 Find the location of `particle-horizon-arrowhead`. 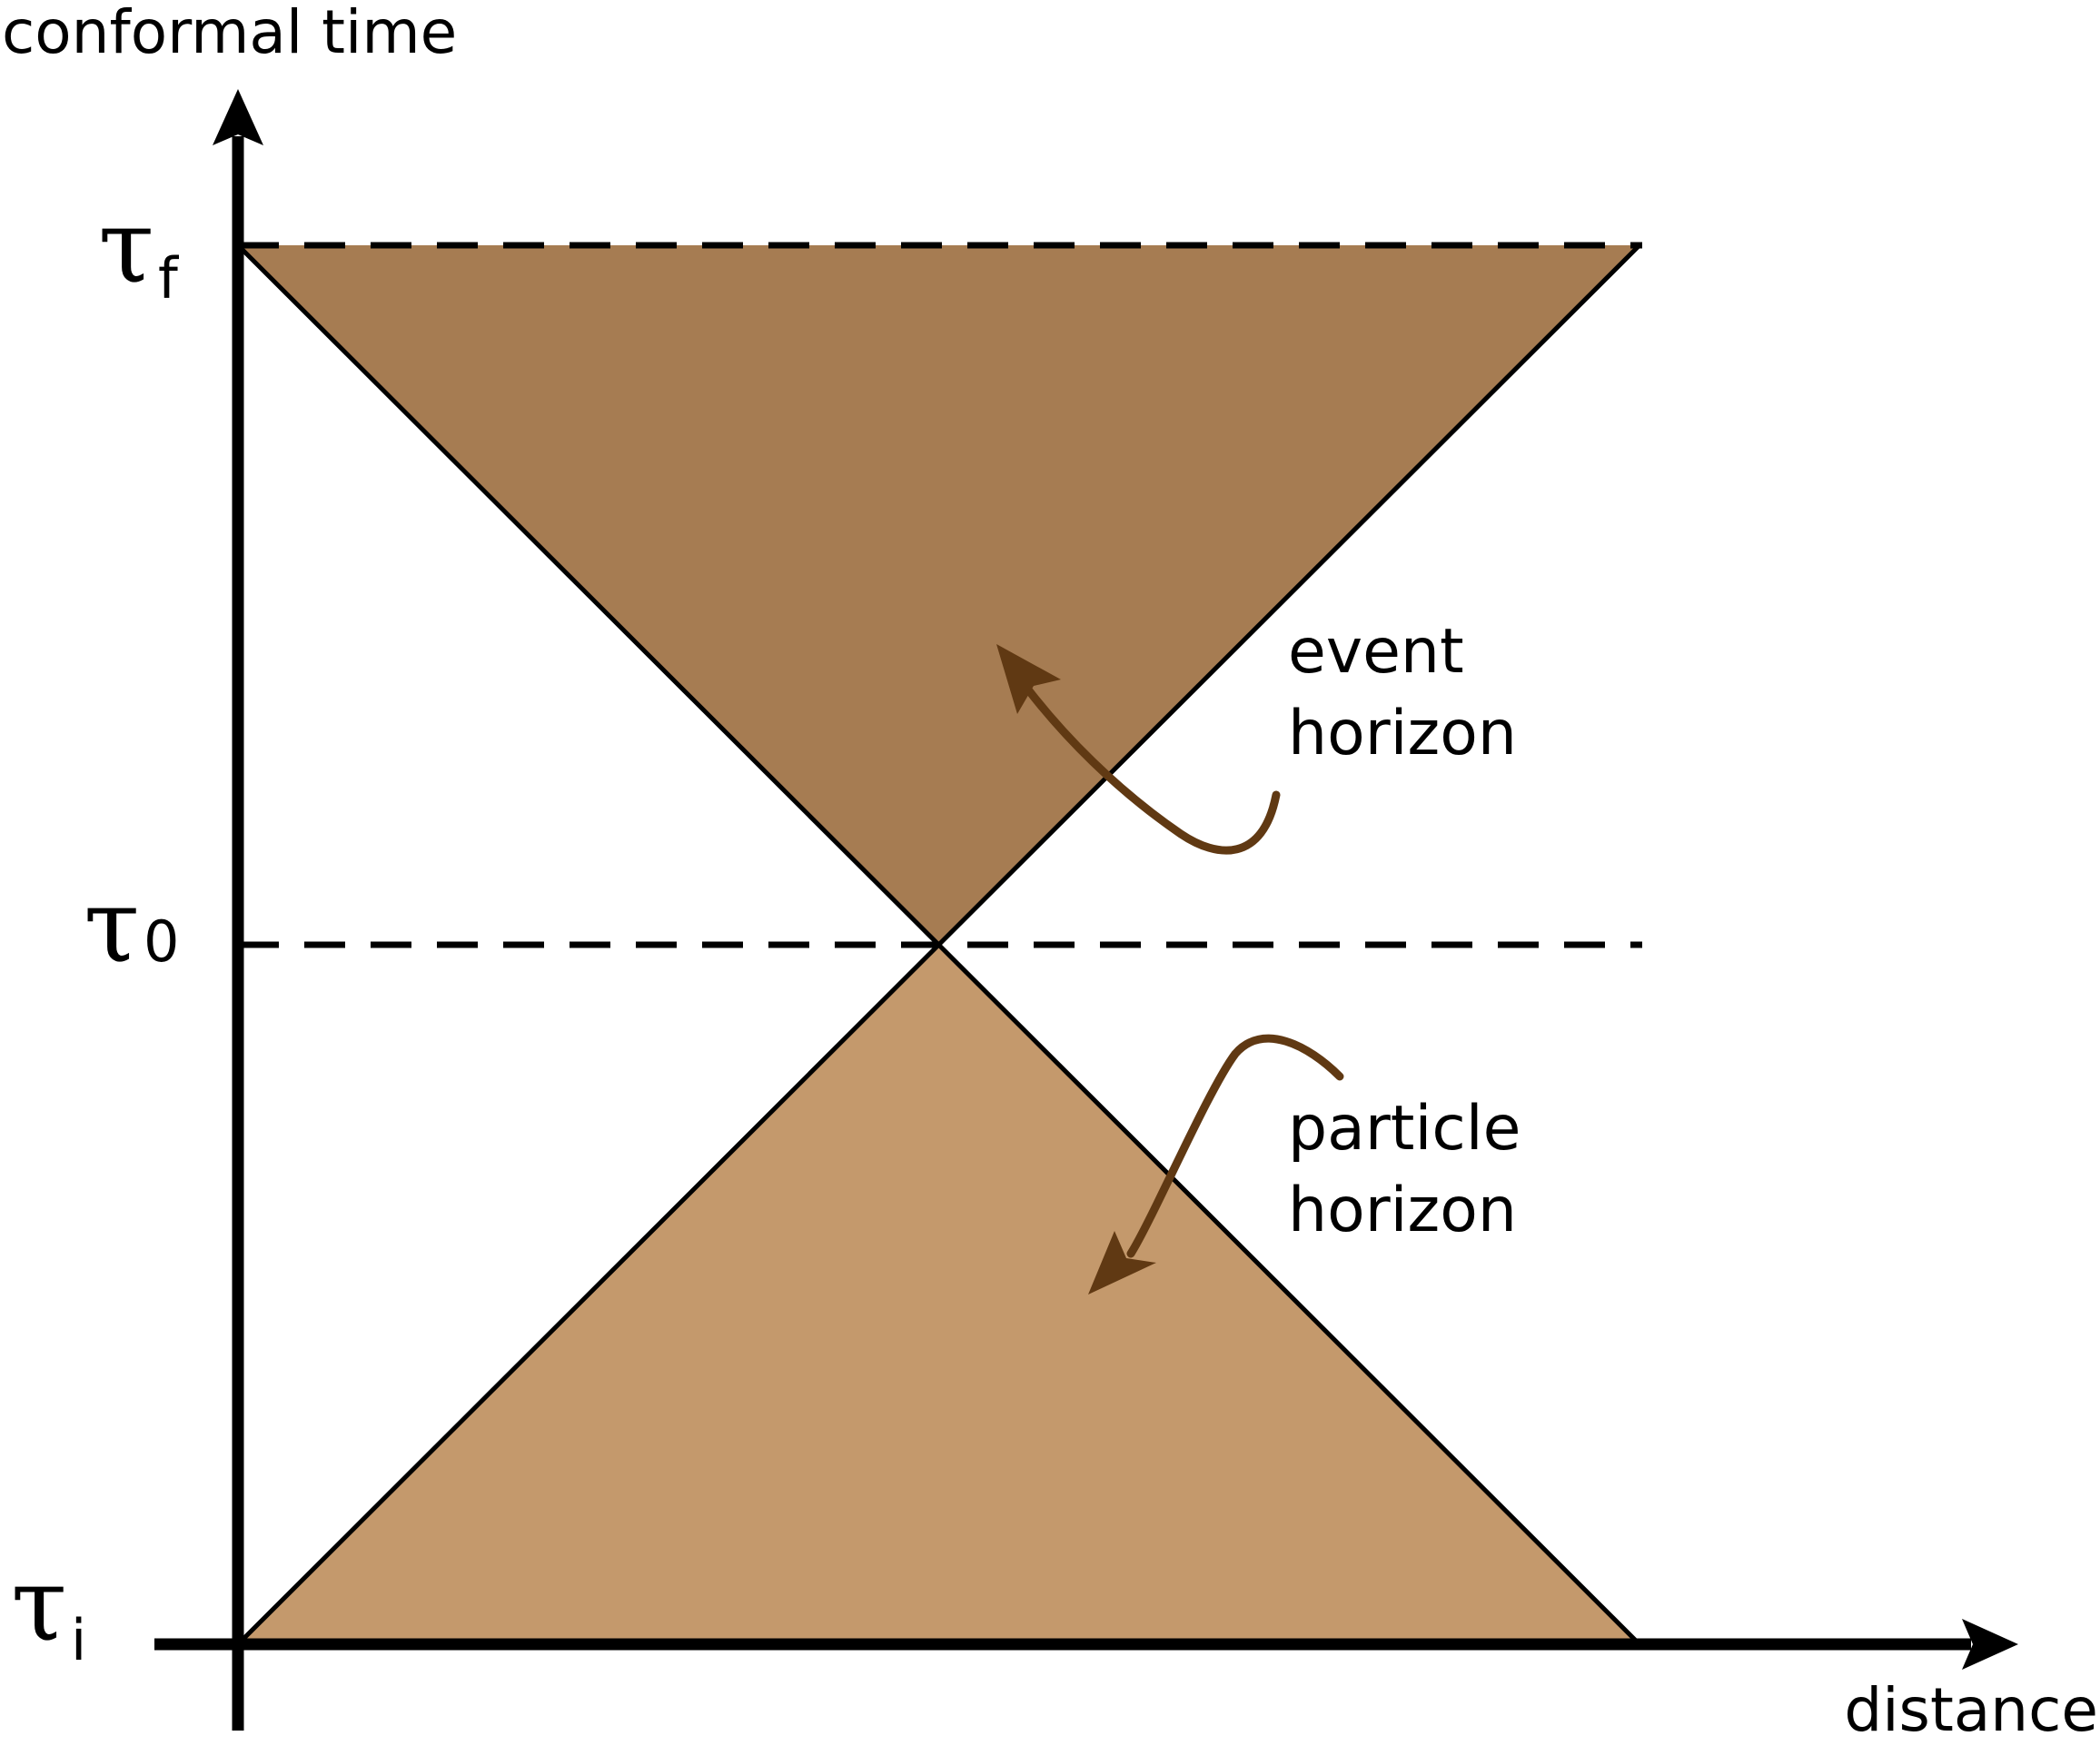

particle-horizon-arrowhead is located at coordinates (1122, 1263).